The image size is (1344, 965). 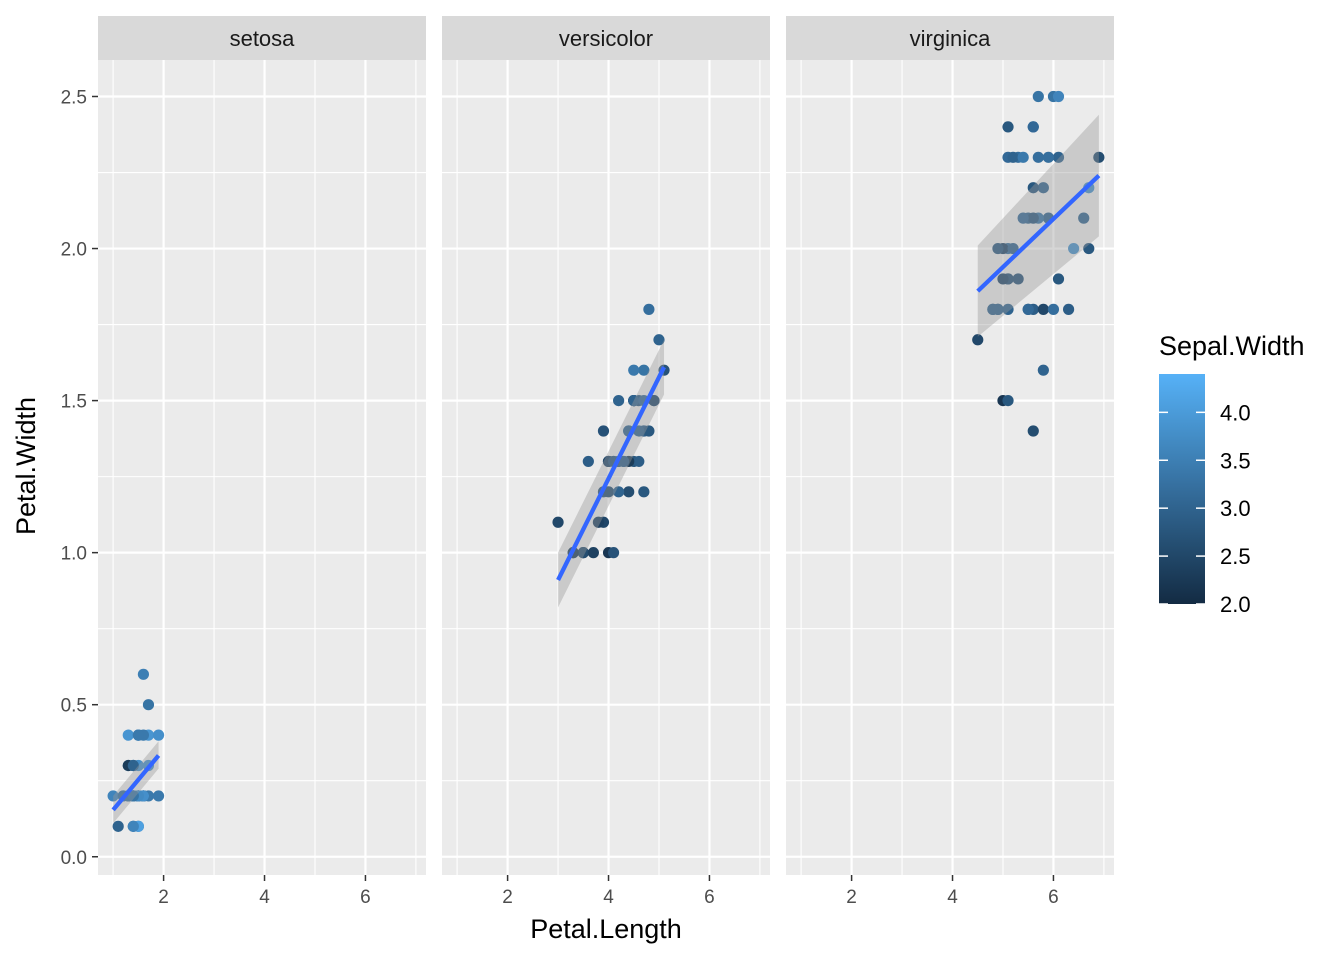 I want to click on y-tick-label: 2.5, so click(x=74, y=97).